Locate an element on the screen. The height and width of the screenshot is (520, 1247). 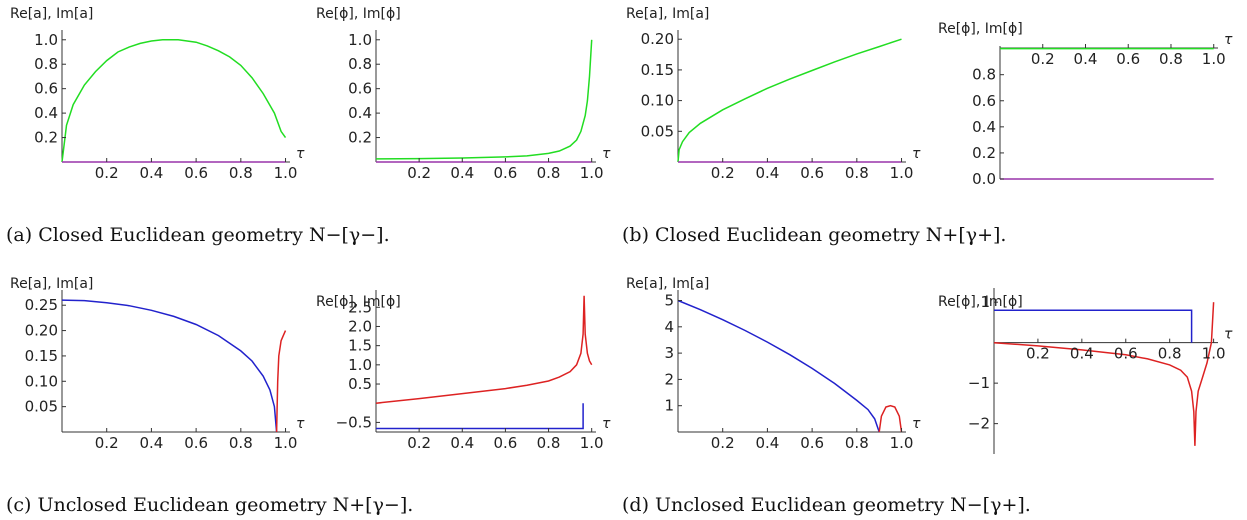
y-tick-label: 1.5 is located at coordinates (360, 346).